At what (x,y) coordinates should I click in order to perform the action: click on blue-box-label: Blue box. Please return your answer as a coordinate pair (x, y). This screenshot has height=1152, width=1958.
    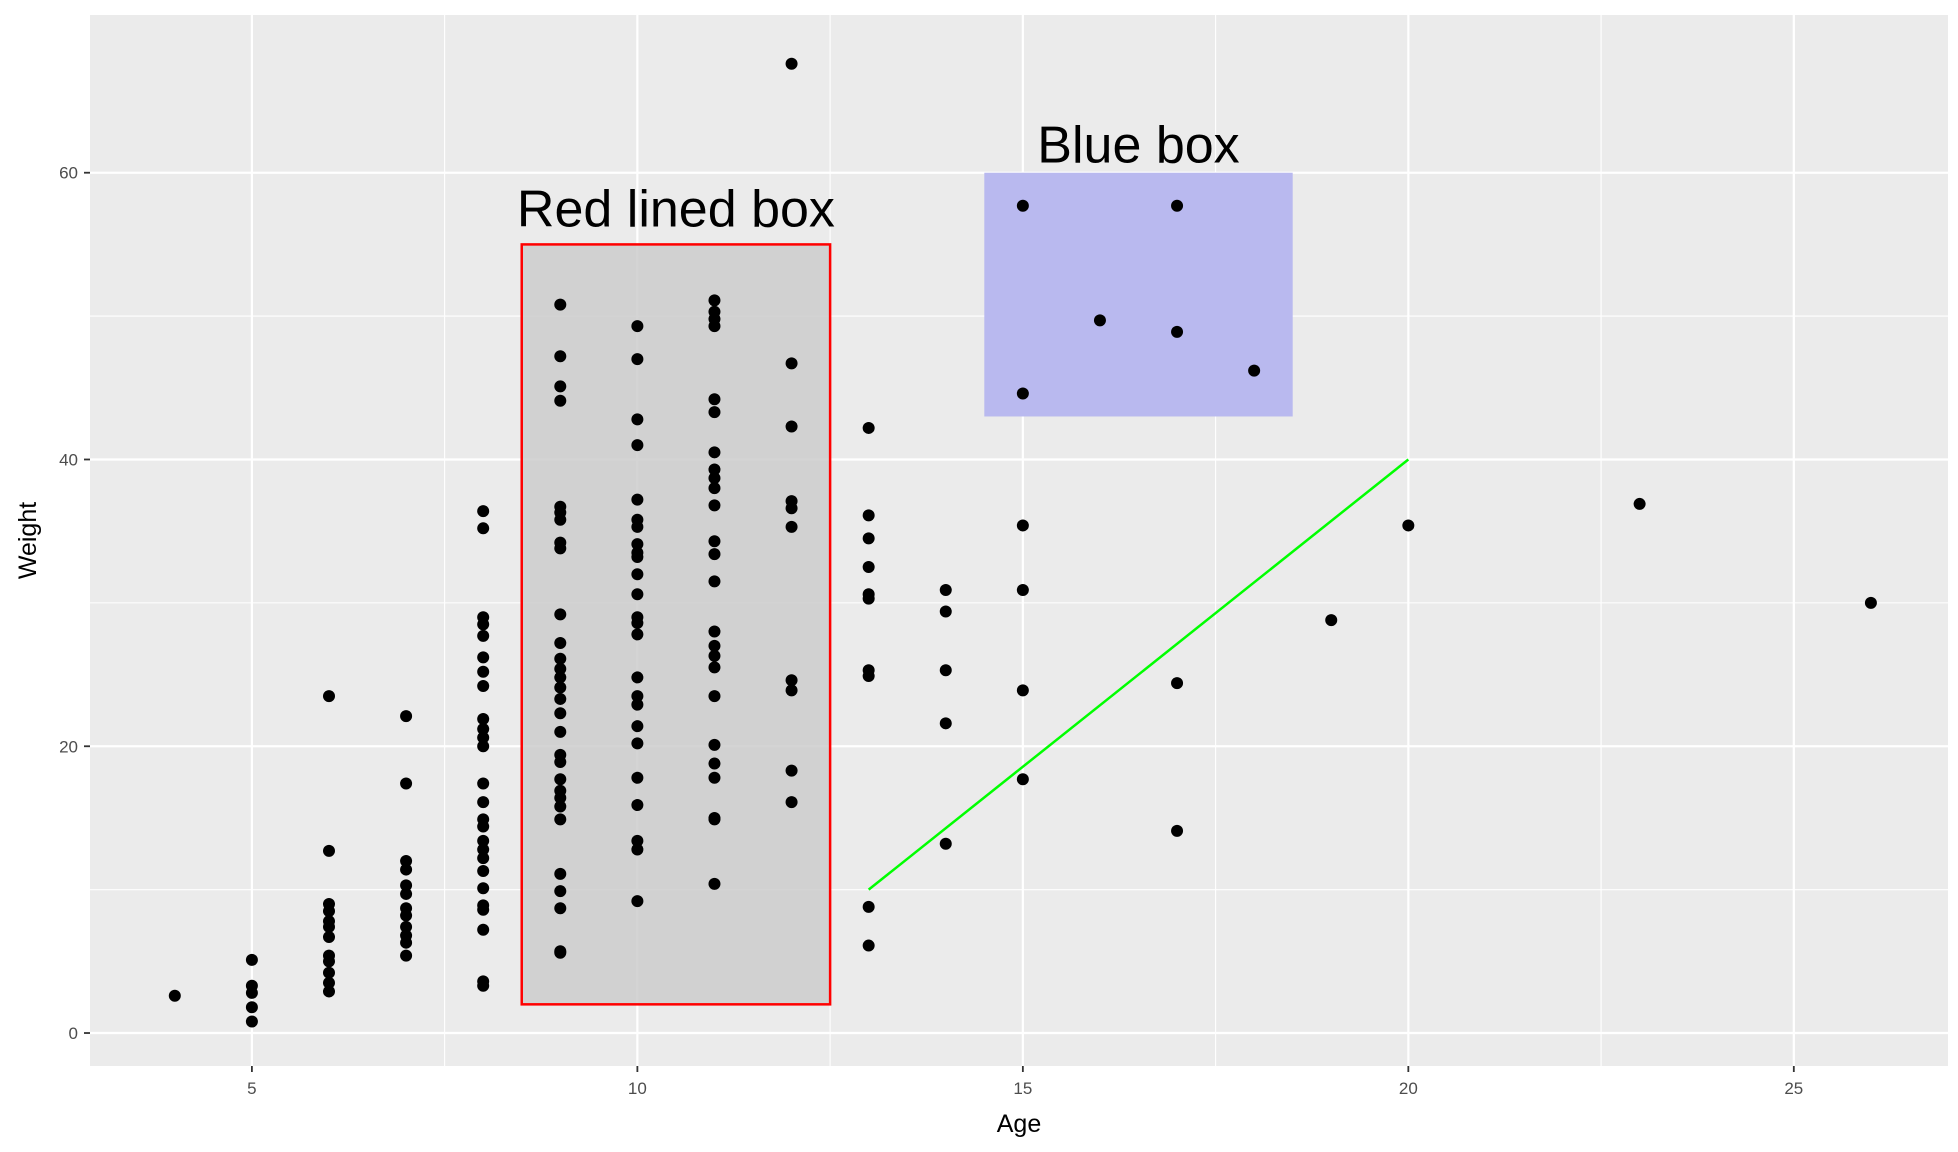
    Looking at the image, I should click on (1138, 146).